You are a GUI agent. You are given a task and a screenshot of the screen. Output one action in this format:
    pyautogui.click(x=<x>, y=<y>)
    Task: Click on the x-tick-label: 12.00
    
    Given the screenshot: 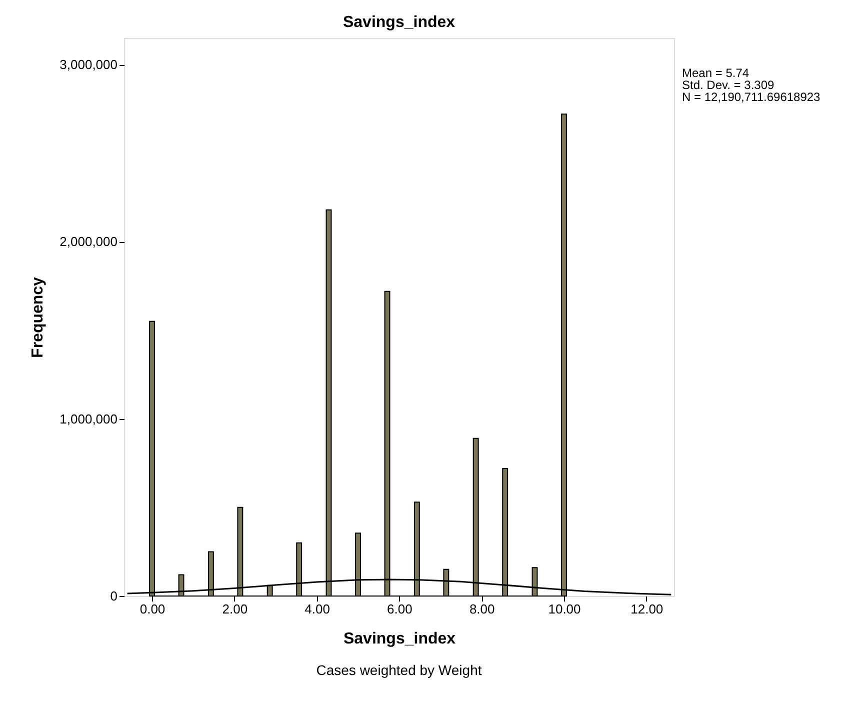 What is the action you would take?
    pyautogui.click(x=647, y=609)
    